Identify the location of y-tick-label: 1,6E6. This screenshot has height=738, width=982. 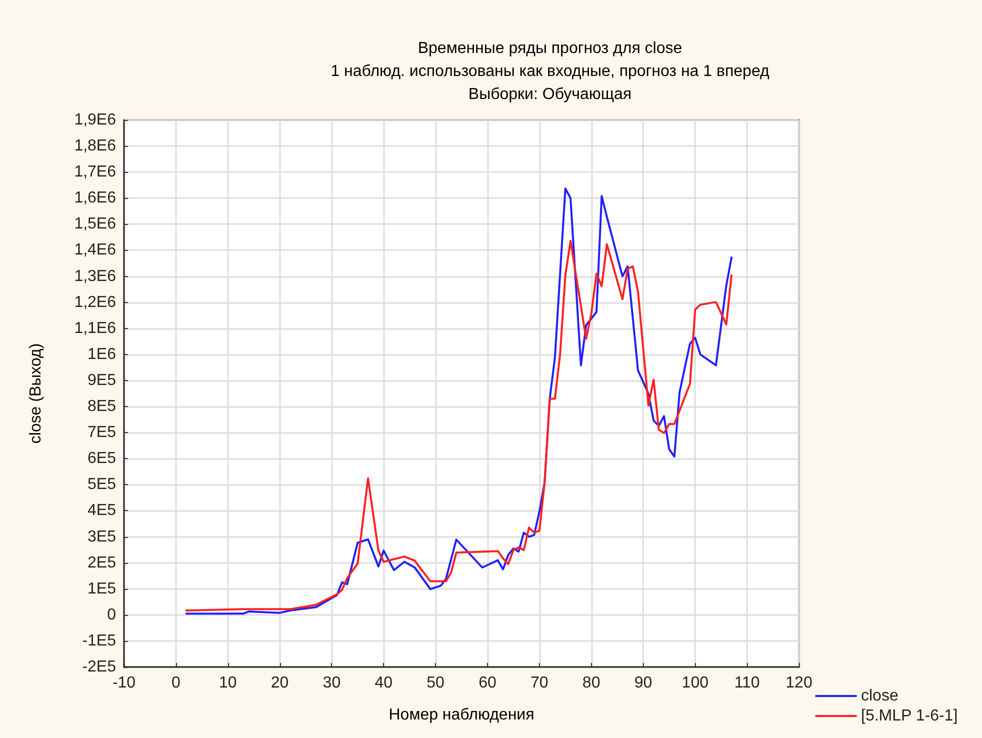
(95, 198).